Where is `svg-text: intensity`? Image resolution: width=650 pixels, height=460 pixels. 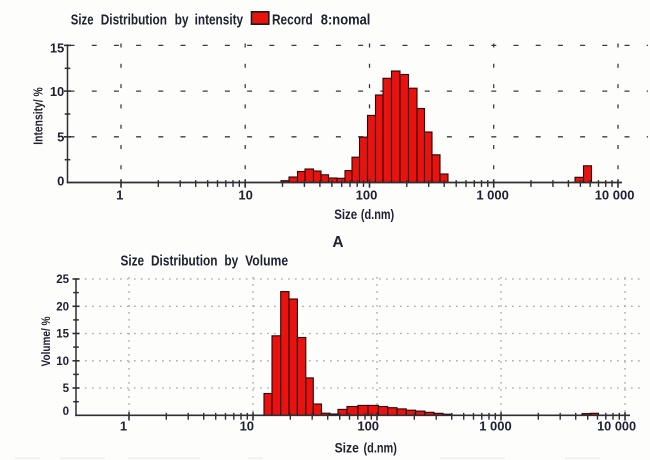 svg-text: intensity is located at coordinates (219, 19).